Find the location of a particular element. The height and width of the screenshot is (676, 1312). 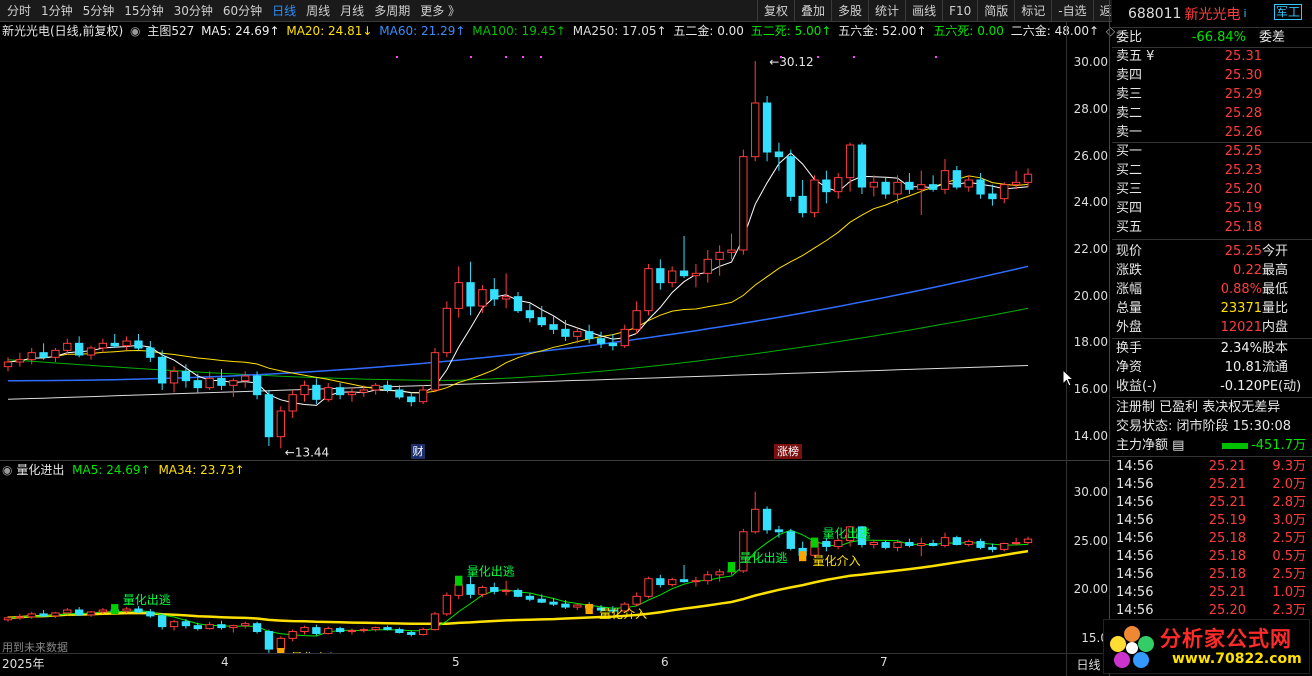

period-tab: 30分钟 is located at coordinates (193, 11).